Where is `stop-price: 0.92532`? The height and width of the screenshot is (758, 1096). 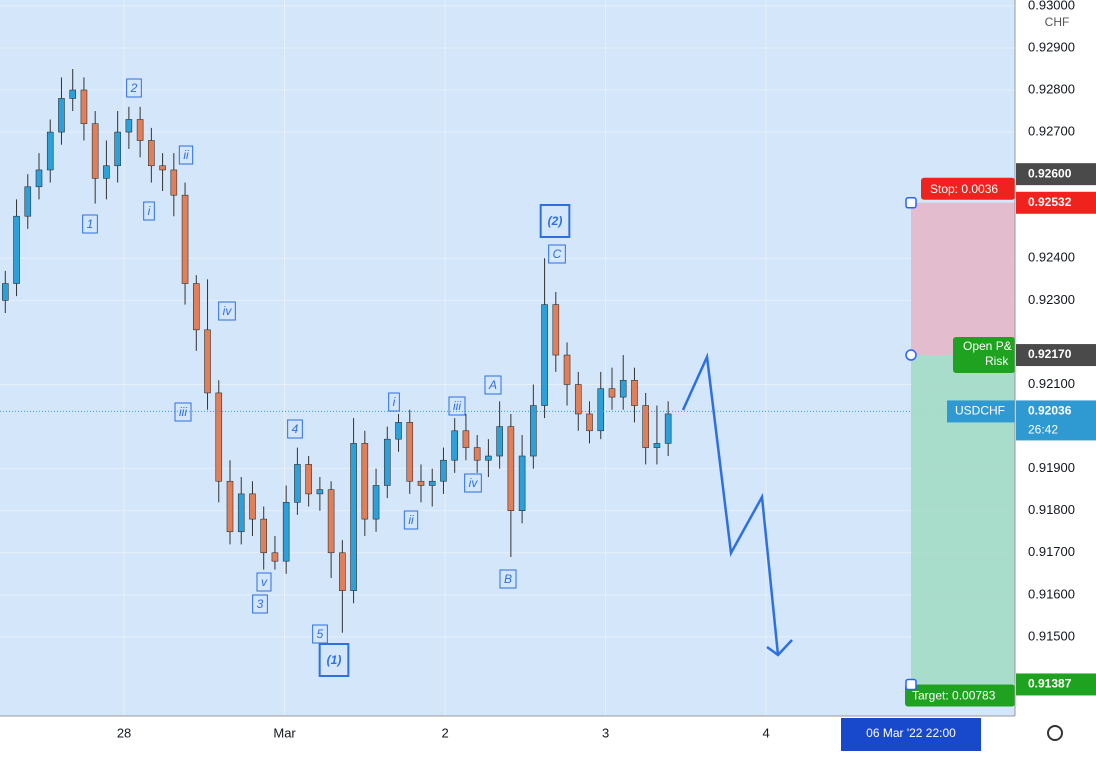 stop-price: 0.92532 is located at coordinates (1050, 202).